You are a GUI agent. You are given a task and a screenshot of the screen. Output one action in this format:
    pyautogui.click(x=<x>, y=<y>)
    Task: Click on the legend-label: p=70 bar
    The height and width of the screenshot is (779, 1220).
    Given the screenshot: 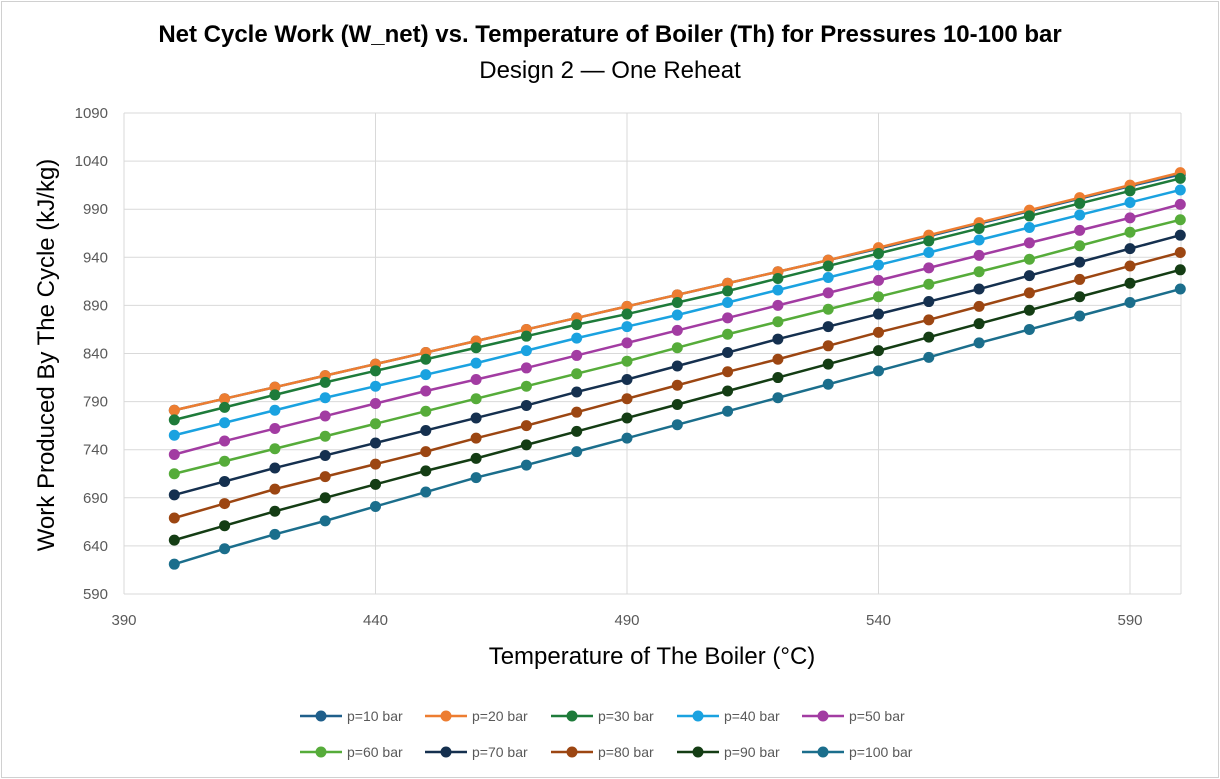 What is the action you would take?
    pyautogui.click(x=500, y=752)
    